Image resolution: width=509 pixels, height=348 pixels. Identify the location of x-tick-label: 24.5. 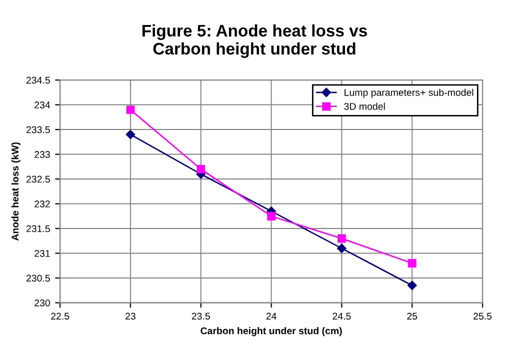
(341, 316).